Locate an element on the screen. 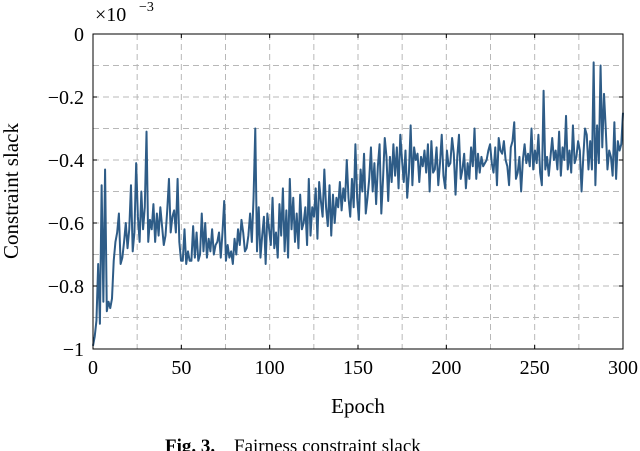 This screenshot has width=640, height=451. x-tick-label: 0 is located at coordinates (93, 368).